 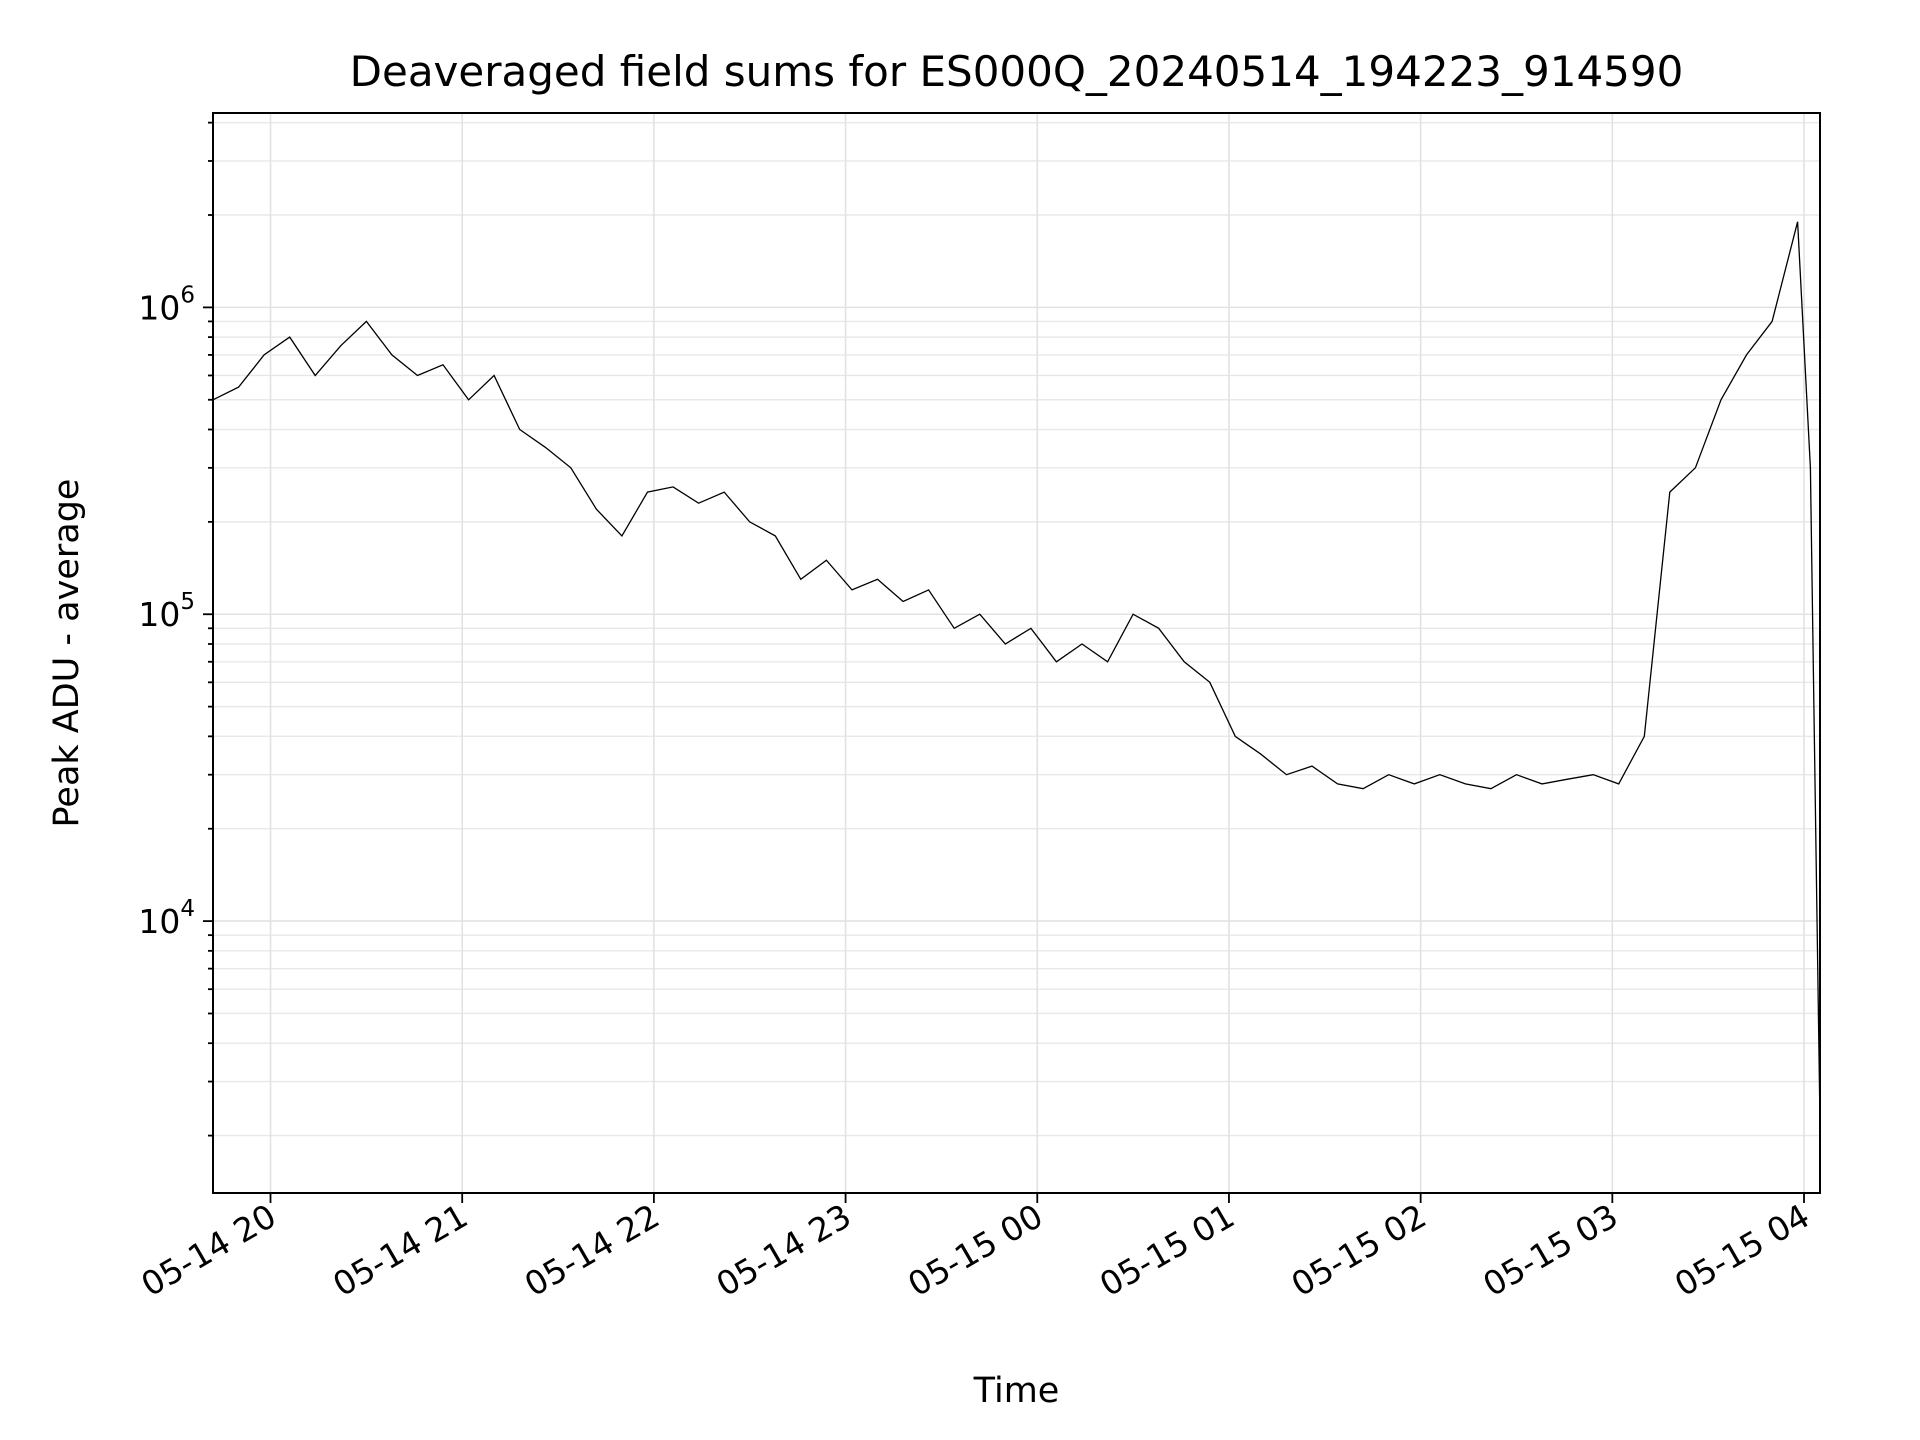 What do you see at coordinates (187, 602) in the screenshot?
I see `y-tick-label-exponent: 5` at bounding box center [187, 602].